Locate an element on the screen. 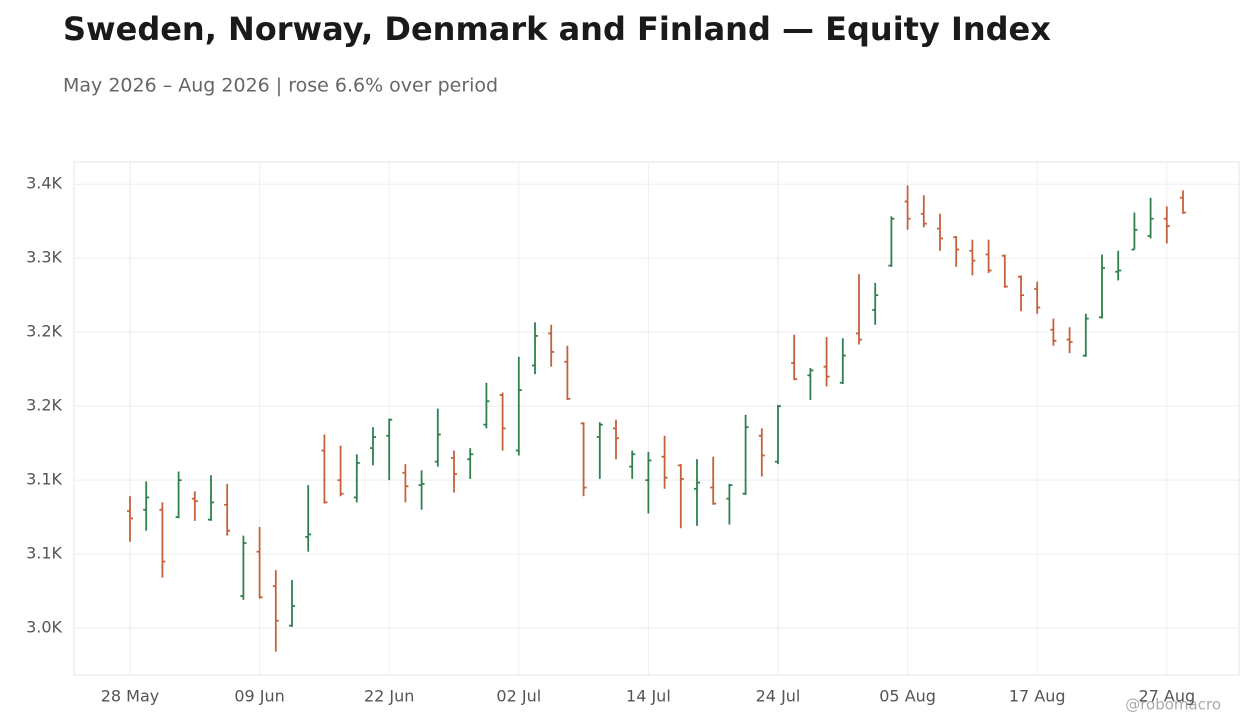 The image size is (1260, 728). watermark: @robomacro is located at coordinates (1173, 705).